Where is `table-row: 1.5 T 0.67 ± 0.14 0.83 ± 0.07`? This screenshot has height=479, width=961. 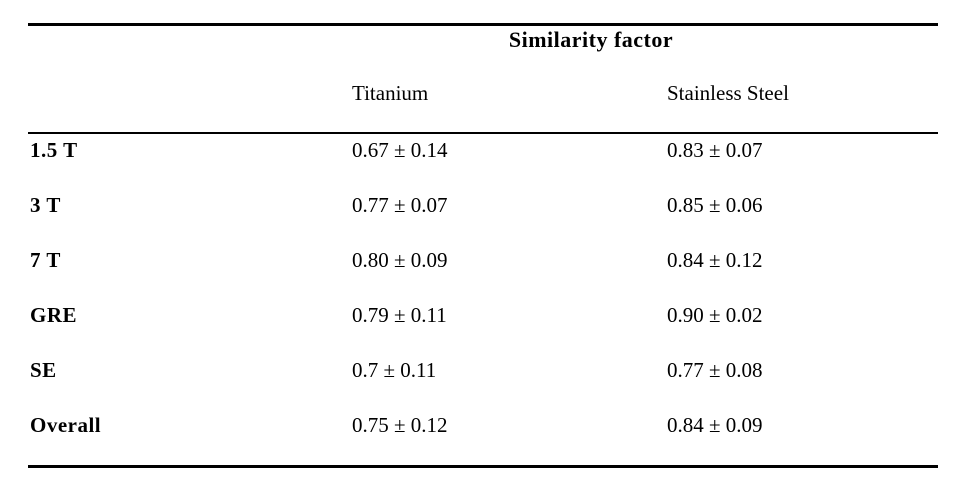
table-row: 1.5 T 0.67 ± 0.14 0.83 ± 0.07 is located at coordinates (480, 150).